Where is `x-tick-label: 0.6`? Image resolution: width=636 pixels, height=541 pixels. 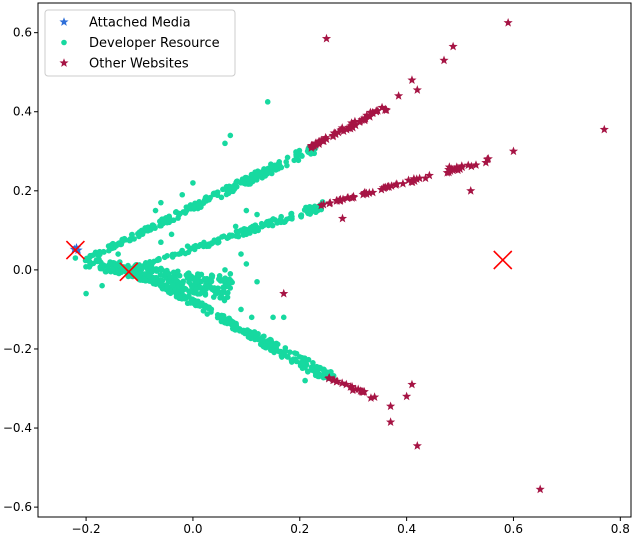 x-tick-label: 0.6 is located at coordinates (513, 529).